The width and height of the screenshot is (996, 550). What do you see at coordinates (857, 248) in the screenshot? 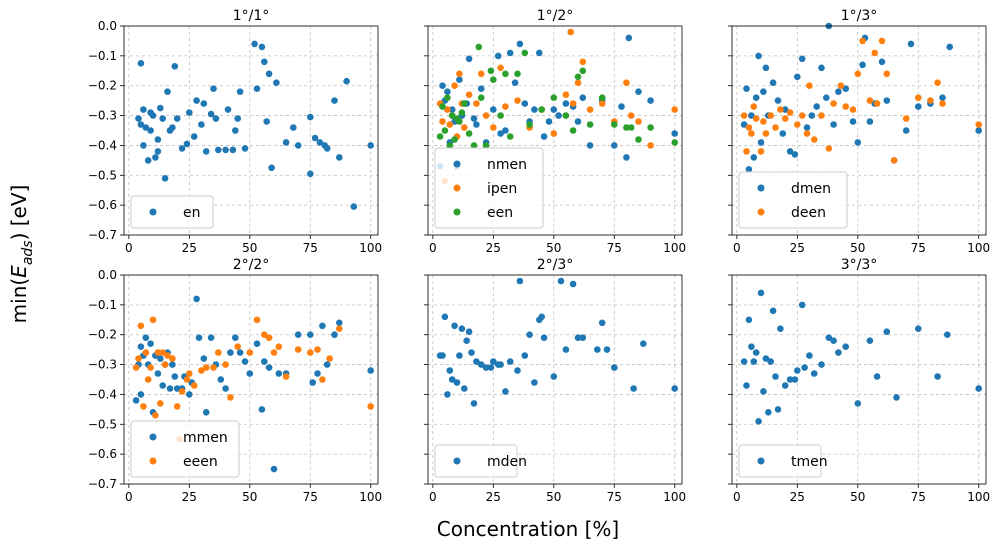
I see `x-tick-label: 50` at bounding box center [857, 248].